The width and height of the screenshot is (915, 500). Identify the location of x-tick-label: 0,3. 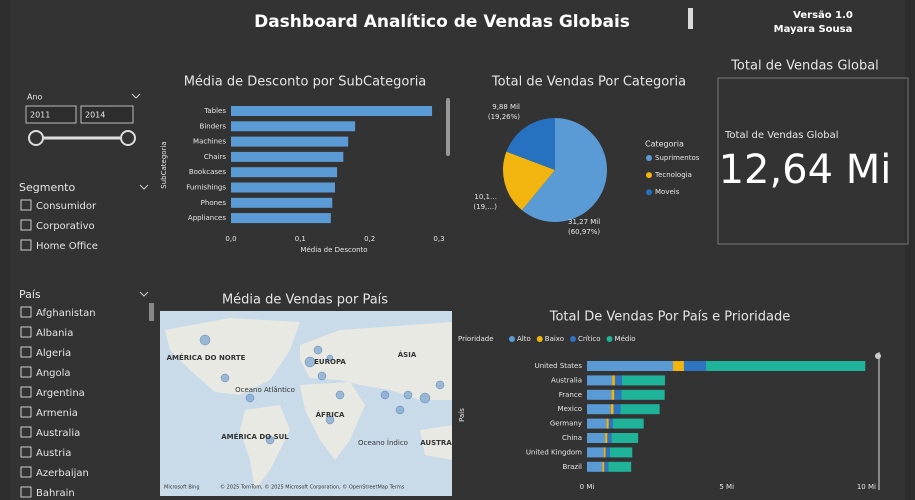
(438, 239).